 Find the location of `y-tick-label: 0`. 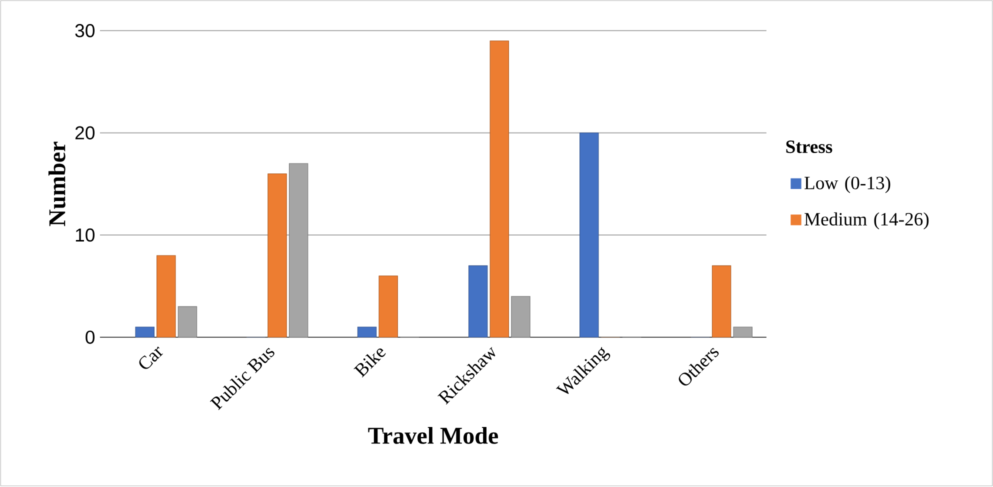

y-tick-label: 0 is located at coordinates (90, 337).